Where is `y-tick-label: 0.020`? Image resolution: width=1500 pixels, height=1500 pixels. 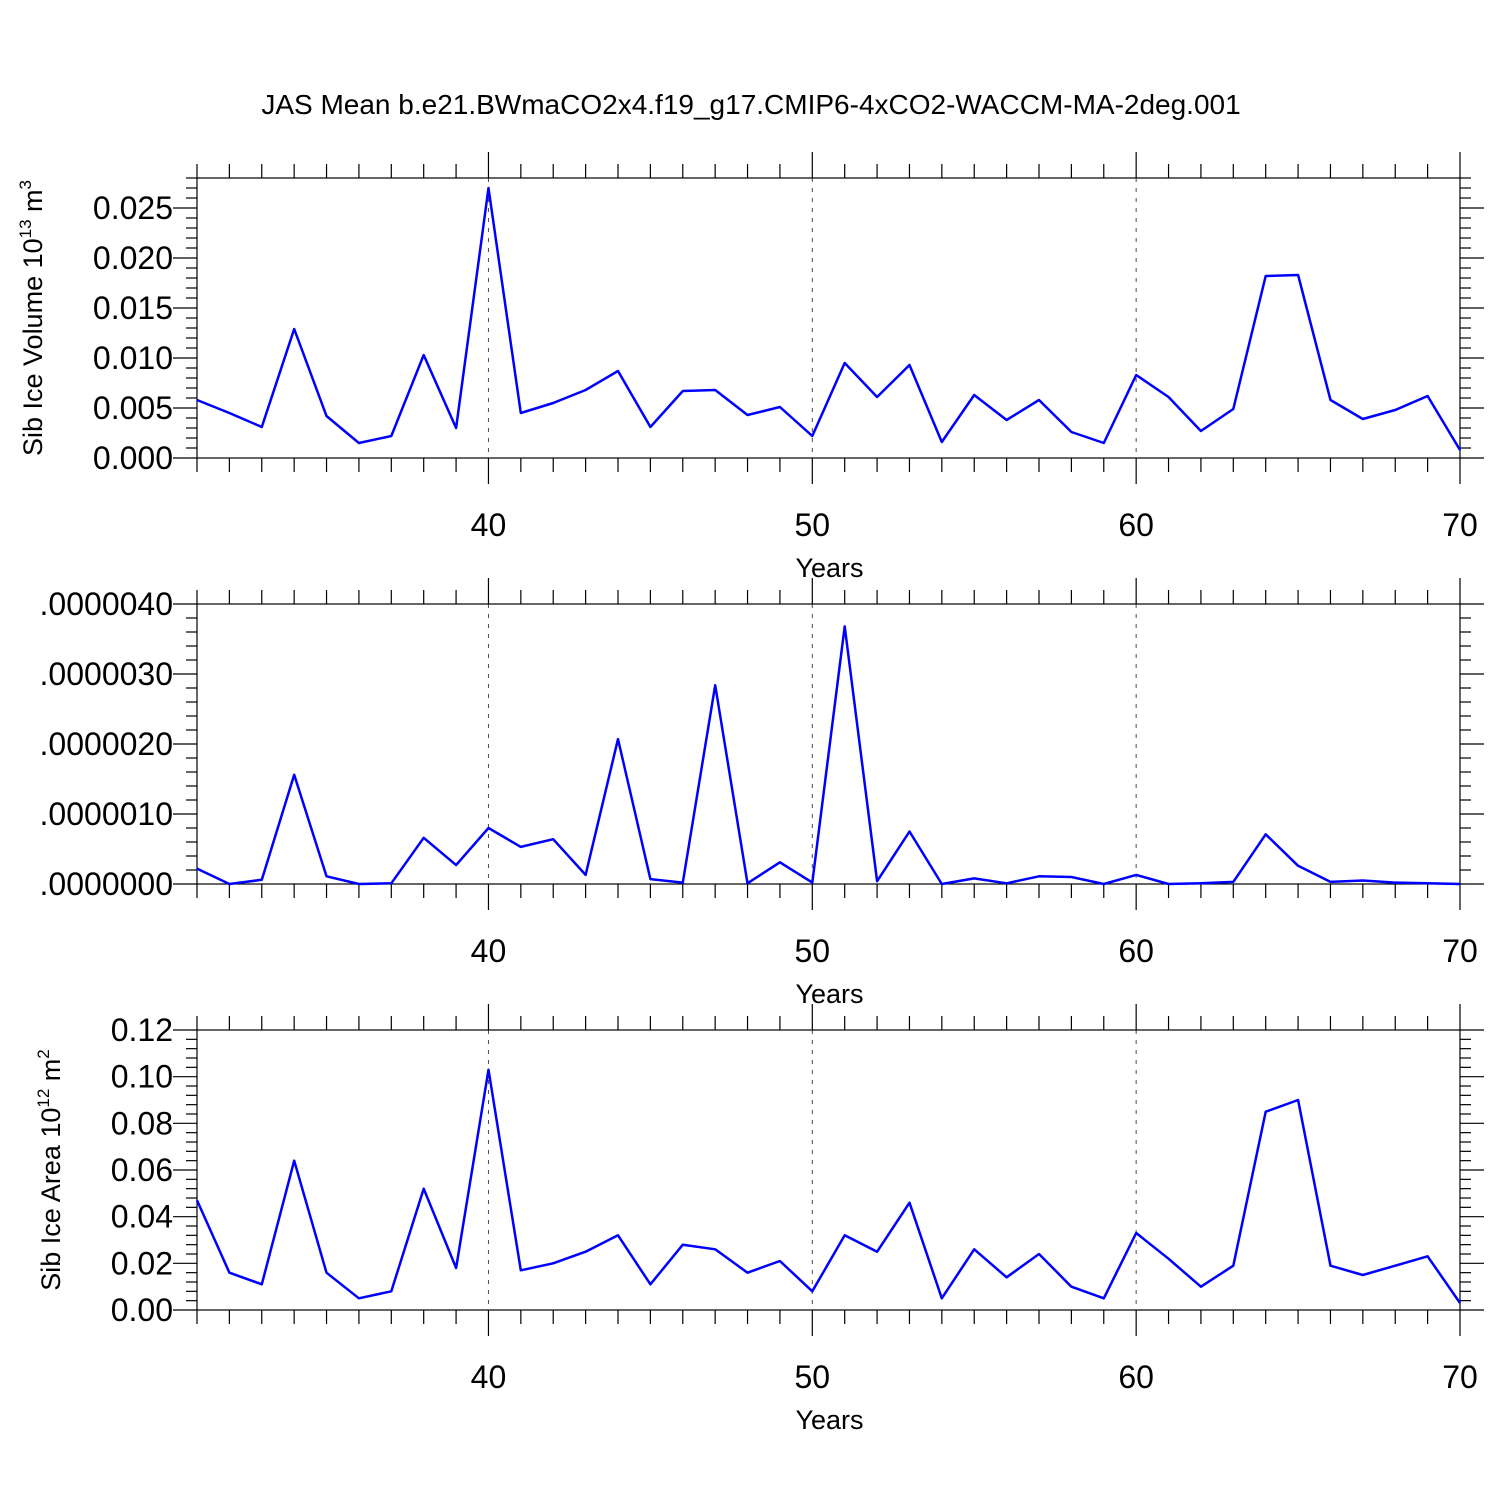 y-tick-label: 0.020 is located at coordinates (133, 258).